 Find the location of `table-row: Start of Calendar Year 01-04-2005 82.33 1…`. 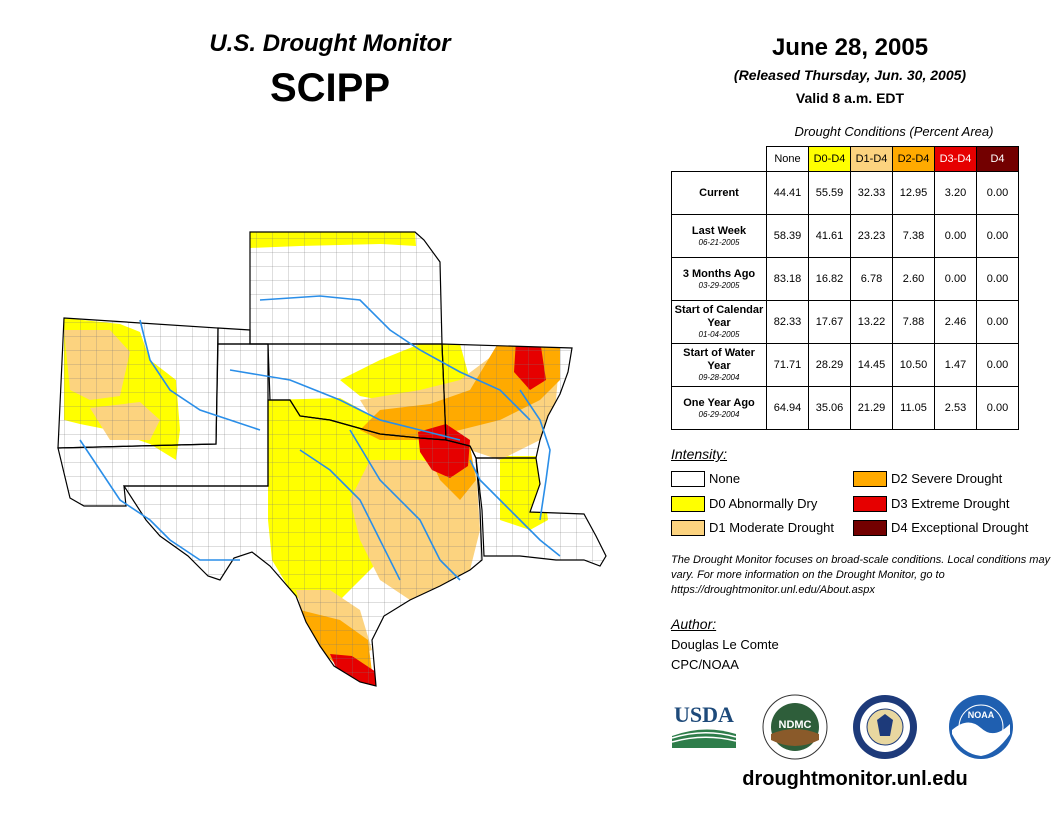

table-row: Start of Calendar Year 01-04-2005 82.33 1… is located at coordinates (845, 322).